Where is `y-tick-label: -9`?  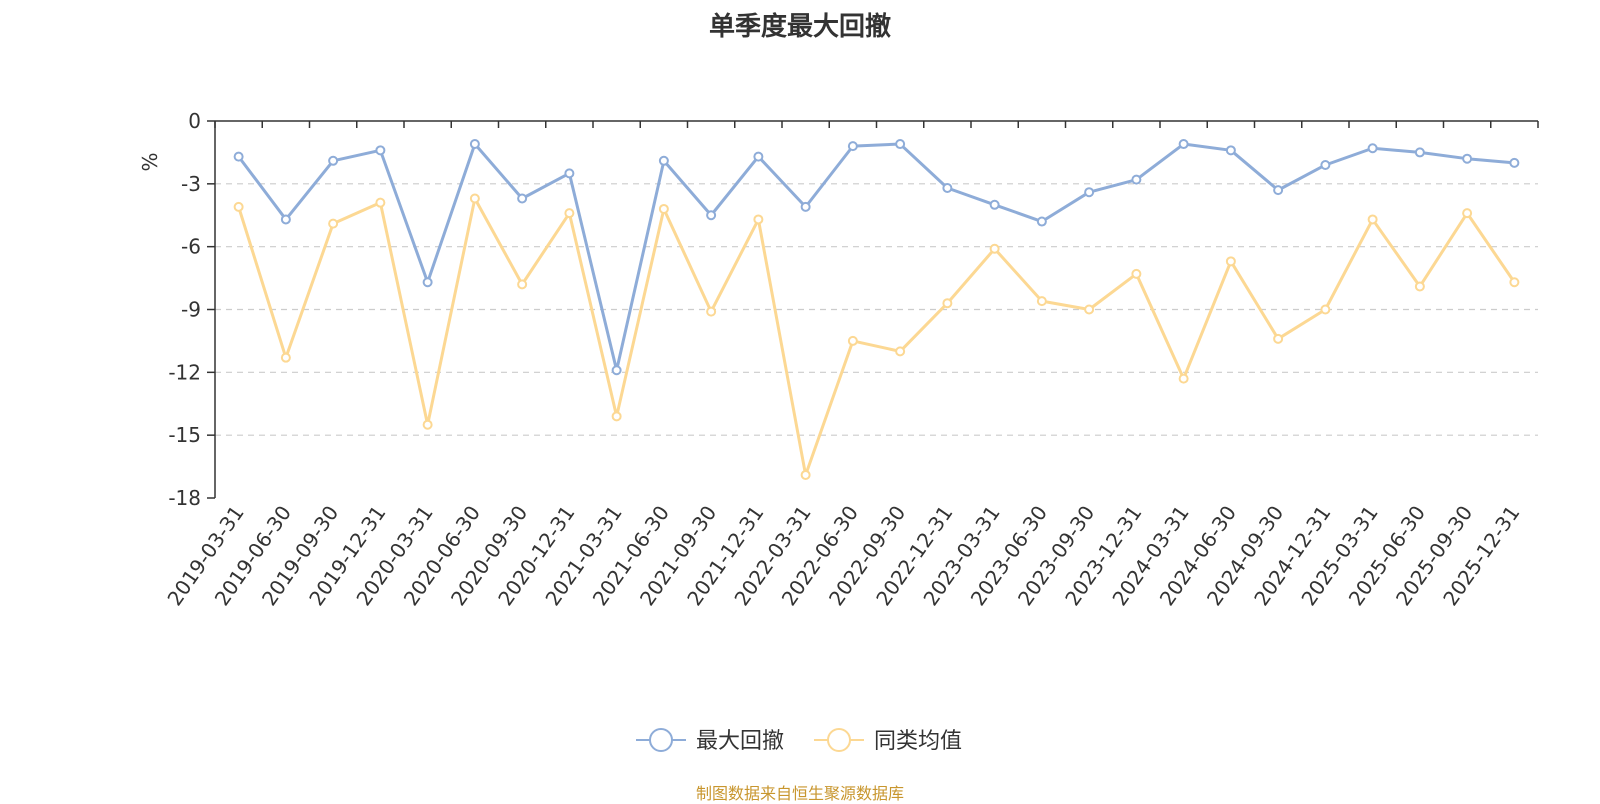
y-tick-label: -9 is located at coordinates (191, 310).